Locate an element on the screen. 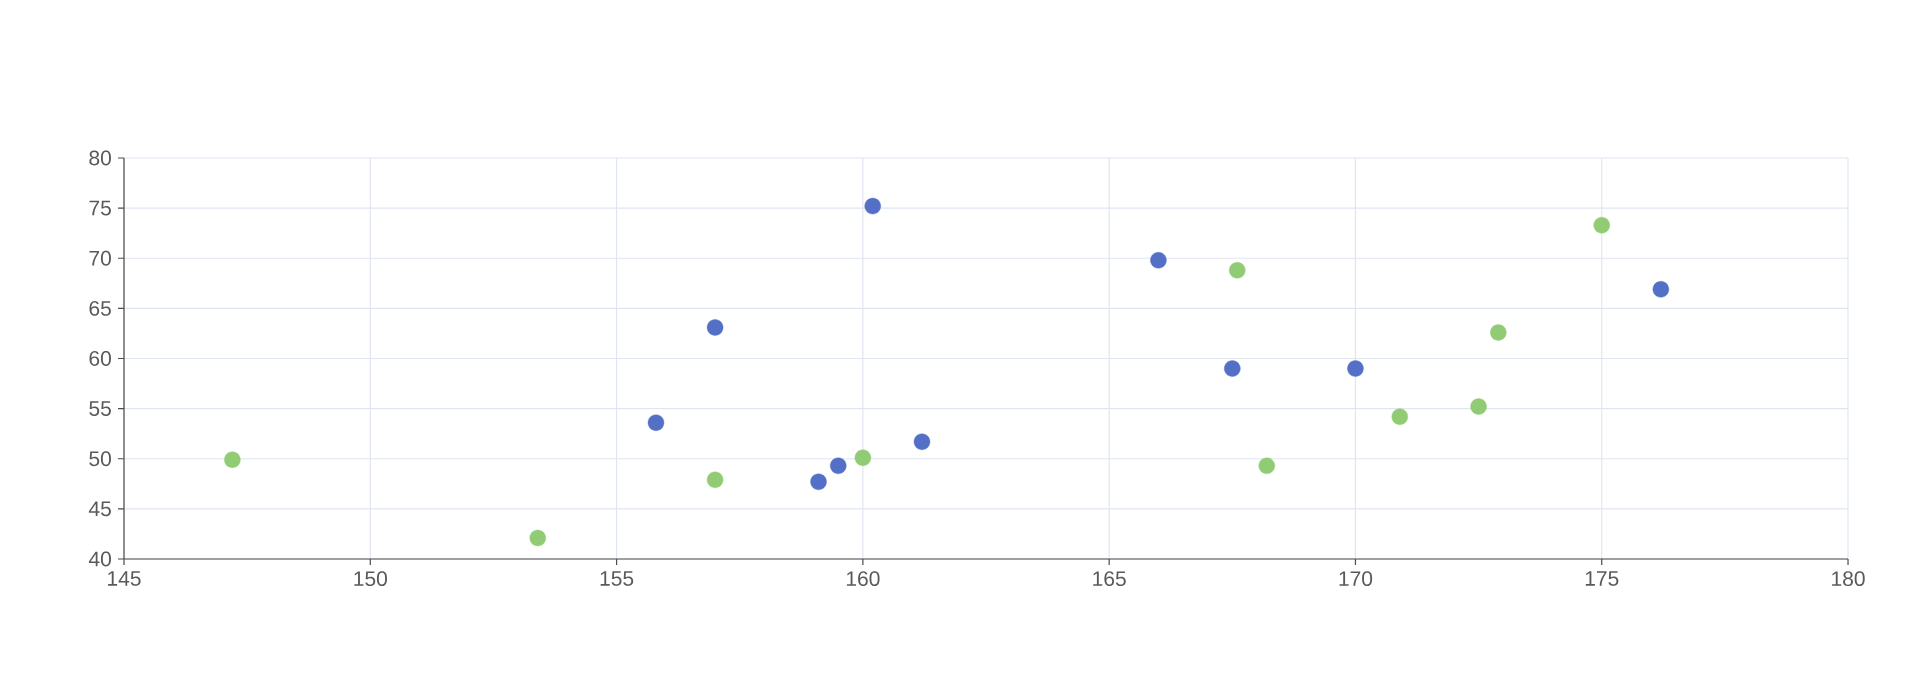  x-tick-label: 160 is located at coordinates (863, 579).